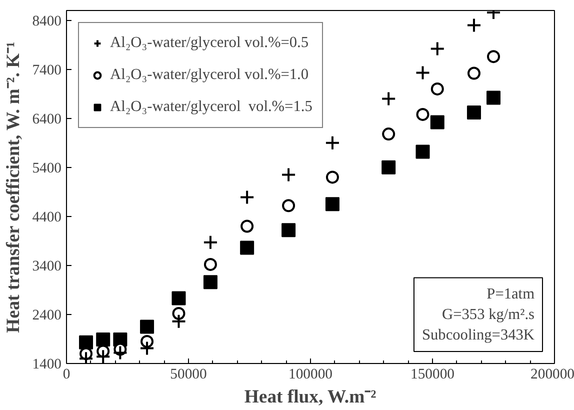 This screenshot has width=574, height=410. What do you see at coordinates (47, 217) in the screenshot?
I see `y-tick-label: 4400` at bounding box center [47, 217].